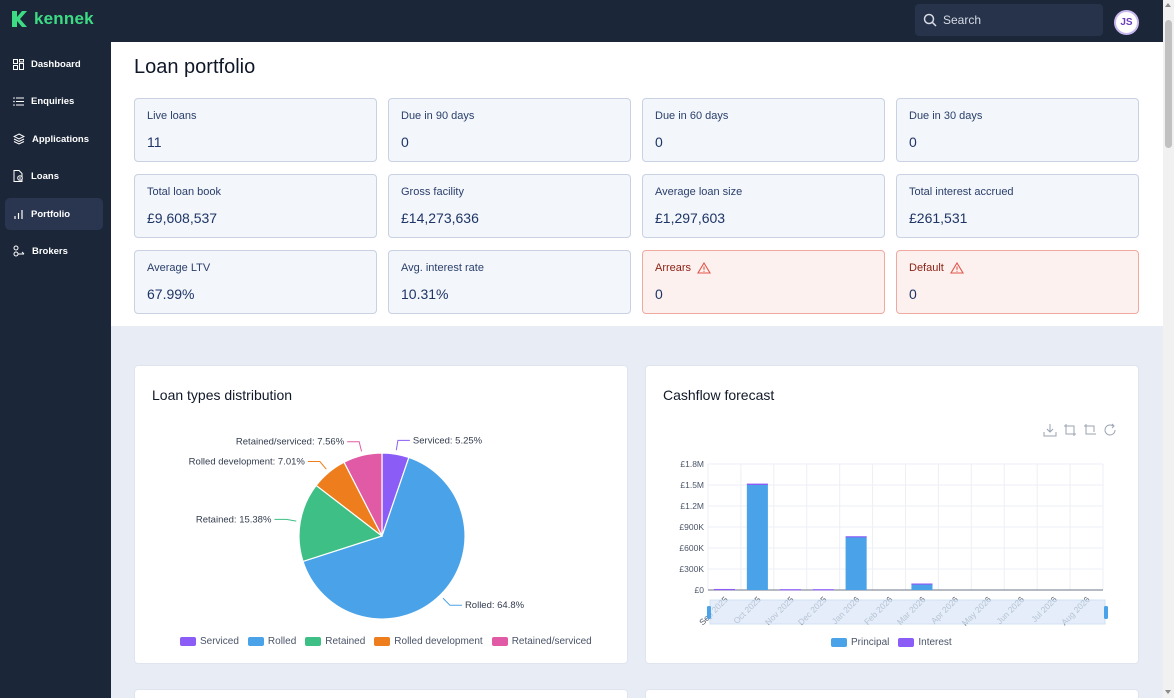 This screenshot has width=1174, height=698. I want to click on stat-card: Avg. interest rate 10.31%, so click(509, 282).